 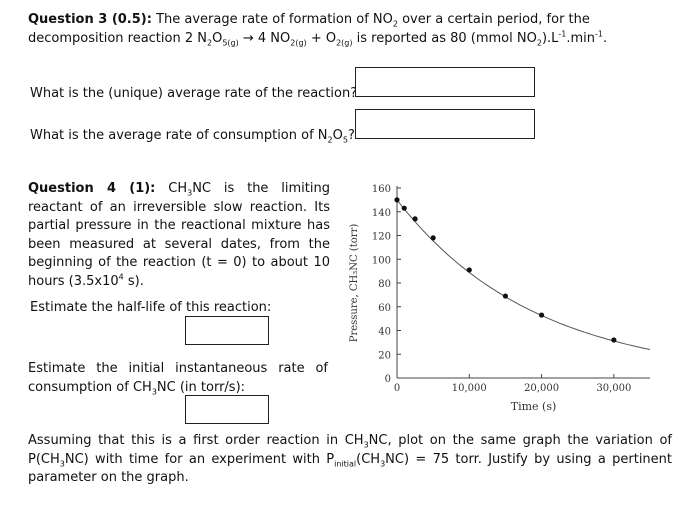 I want to click on half-life-answer-box, so click(x=227, y=330).